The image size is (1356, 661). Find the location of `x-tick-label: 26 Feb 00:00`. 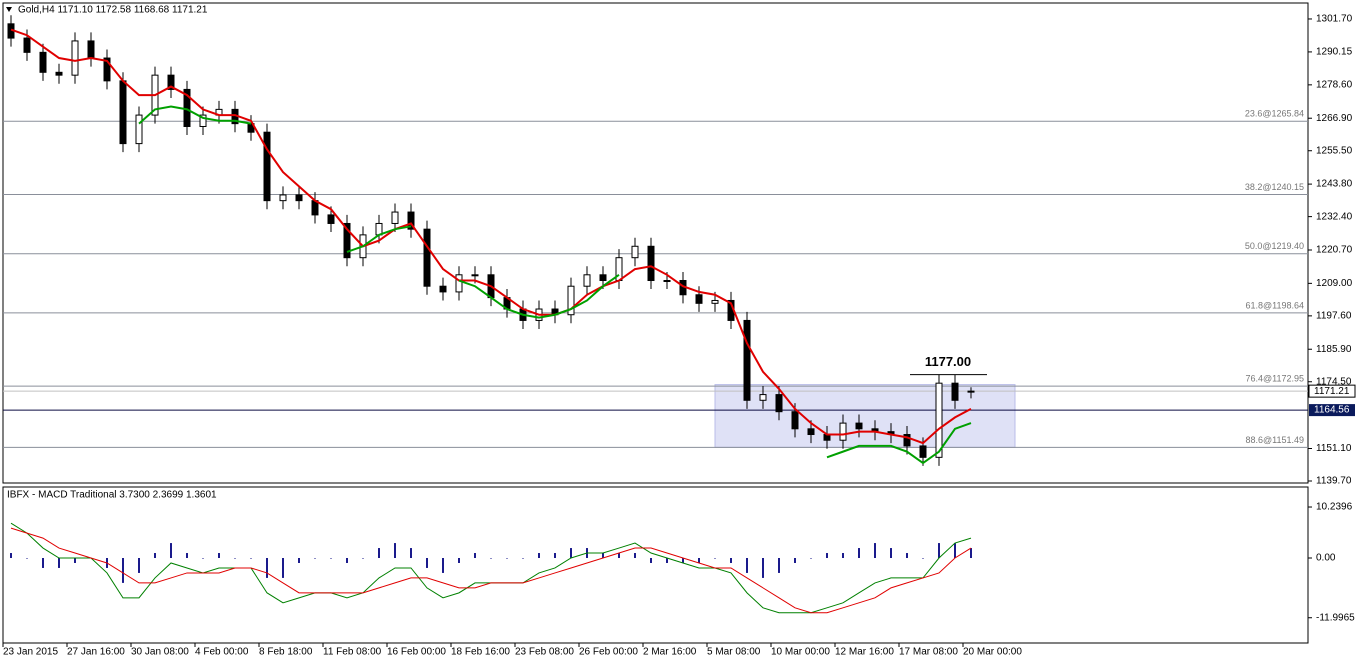

x-tick-label: 26 Feb 00:00 is located at coordinates (608, 652).